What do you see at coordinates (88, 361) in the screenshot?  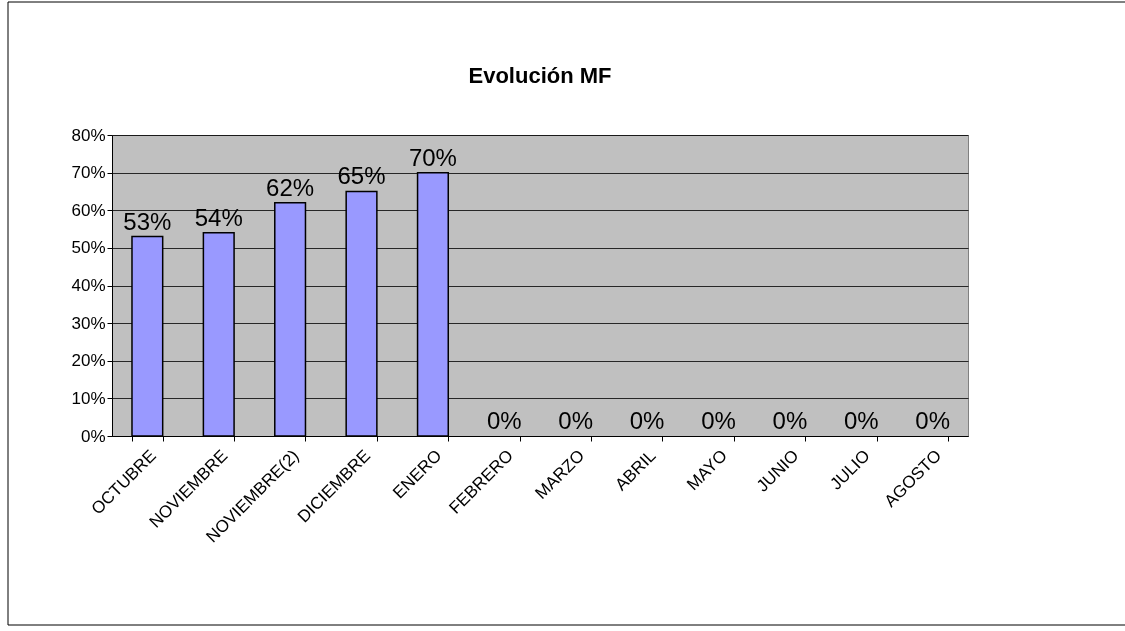 I see `y-tick-label: 20%` at bounding box center [88, 361].